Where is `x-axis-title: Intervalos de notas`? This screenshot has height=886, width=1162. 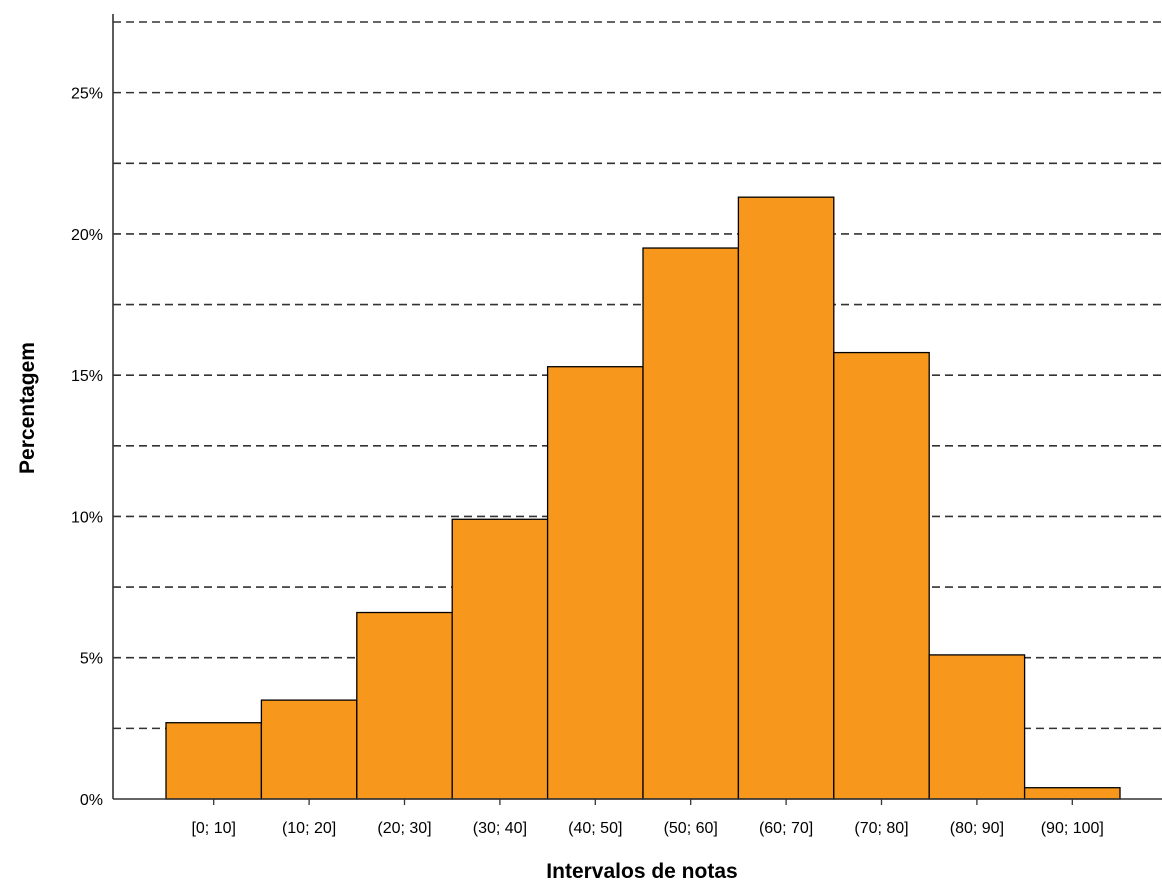
x-axis-title: Intervalos de notas is located at coordinates (641, 870).